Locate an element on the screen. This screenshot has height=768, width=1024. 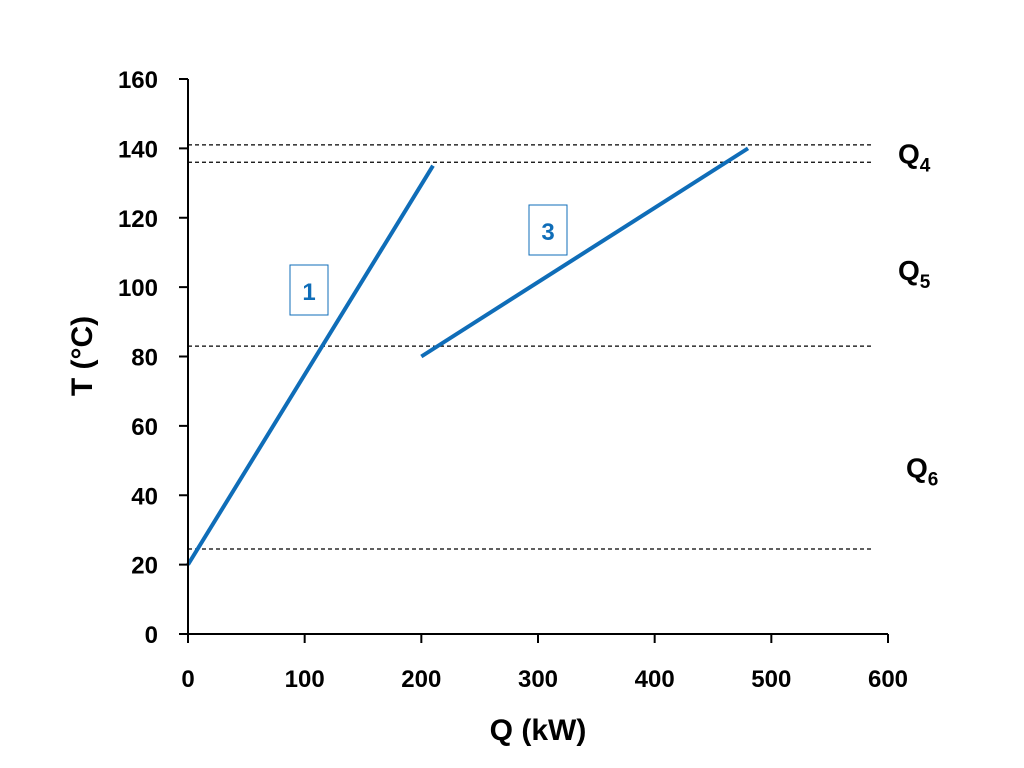
x-tick-label: 200 is located at coordinates (421, 679).